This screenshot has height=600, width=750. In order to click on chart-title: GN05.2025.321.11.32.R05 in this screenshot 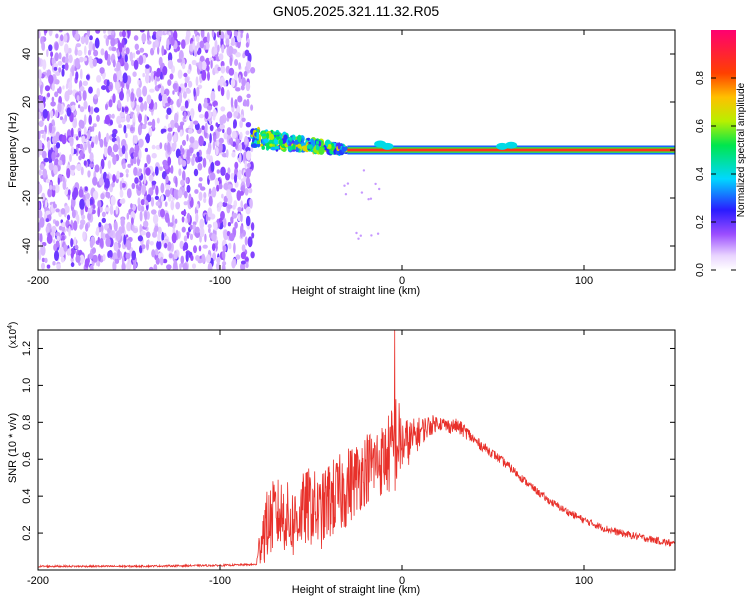, I will do `click(356, 11)`.